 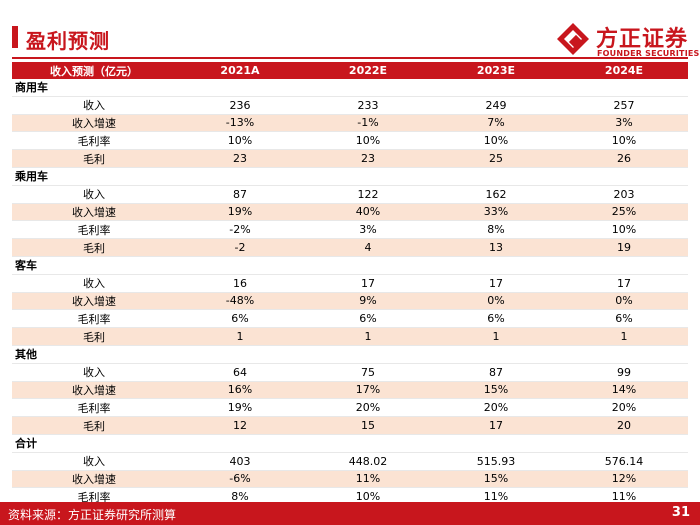 I want to click on table-cell: 25, so click(x=496, y=158).